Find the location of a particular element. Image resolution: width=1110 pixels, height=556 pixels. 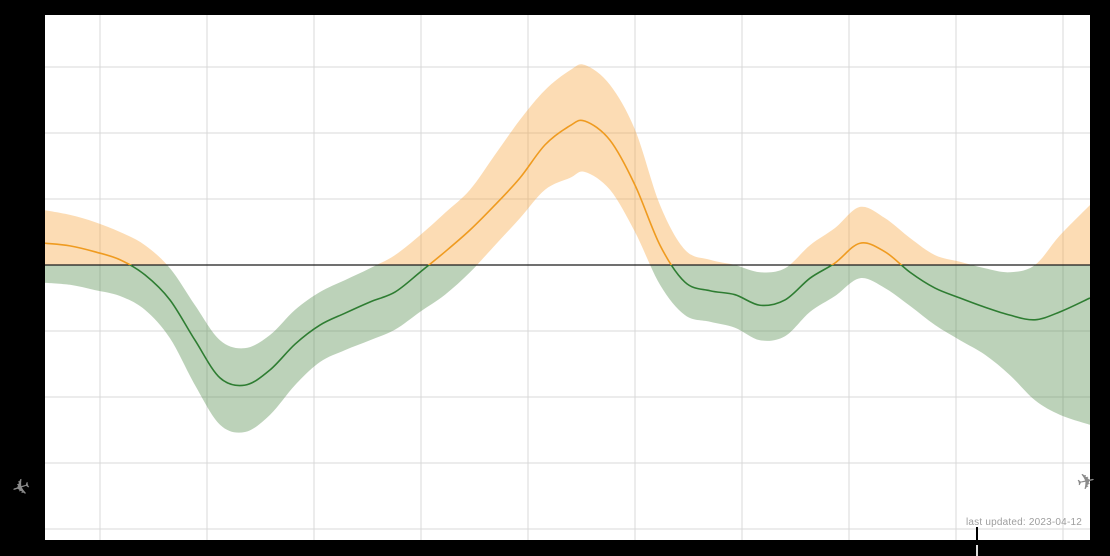

date-tick-extension is located at coordinates (977, 550).